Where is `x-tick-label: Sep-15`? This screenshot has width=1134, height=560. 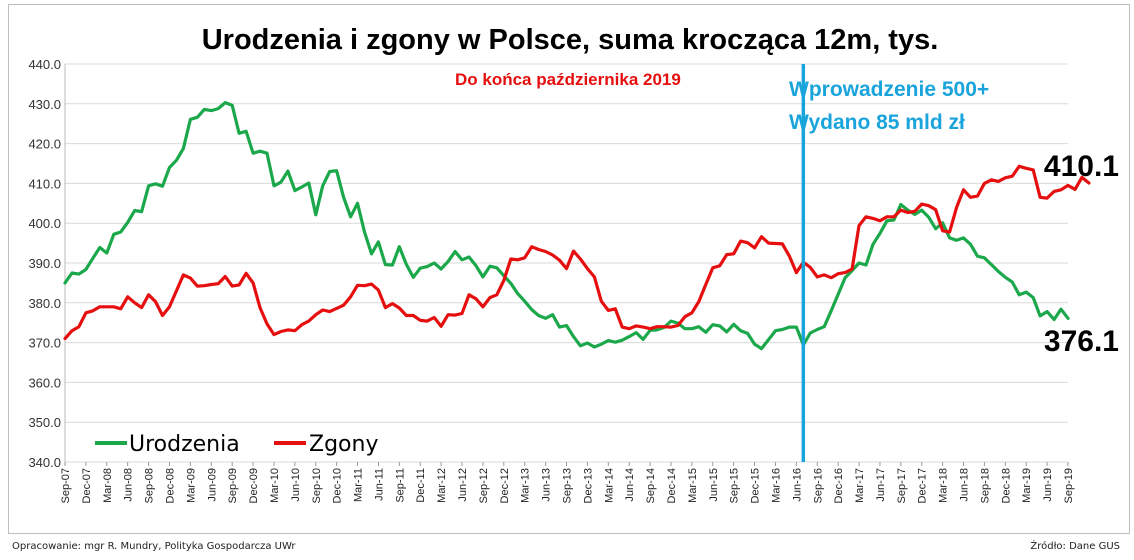 x-tick-label: Sep-15 is located at coordinates (735, 485).